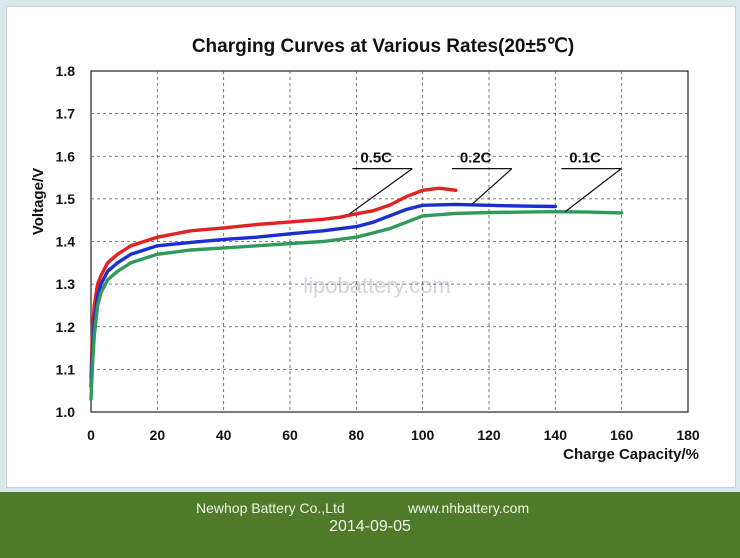 The image size is (740, 558). Describe the element at coordinates (224, 435) in the screenshot. I see `x-tick-label: 40` at that location.